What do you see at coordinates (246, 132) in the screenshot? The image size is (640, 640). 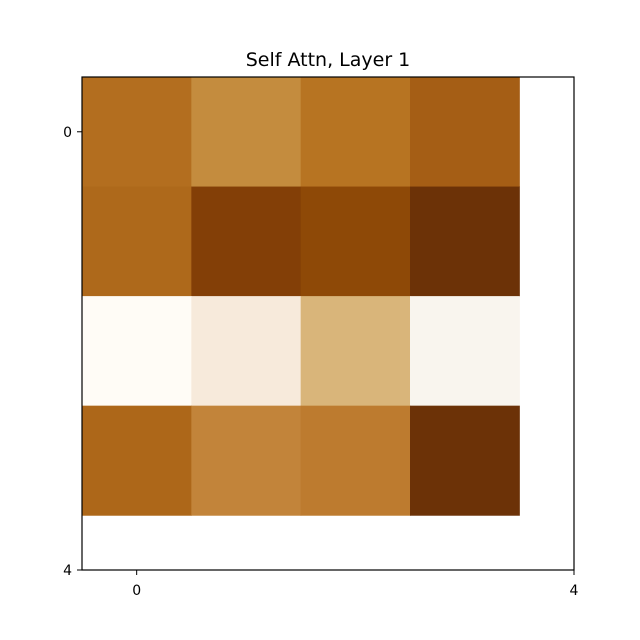 I see `heatmap-cell-r0-c1` at bounding box center [246, 132].